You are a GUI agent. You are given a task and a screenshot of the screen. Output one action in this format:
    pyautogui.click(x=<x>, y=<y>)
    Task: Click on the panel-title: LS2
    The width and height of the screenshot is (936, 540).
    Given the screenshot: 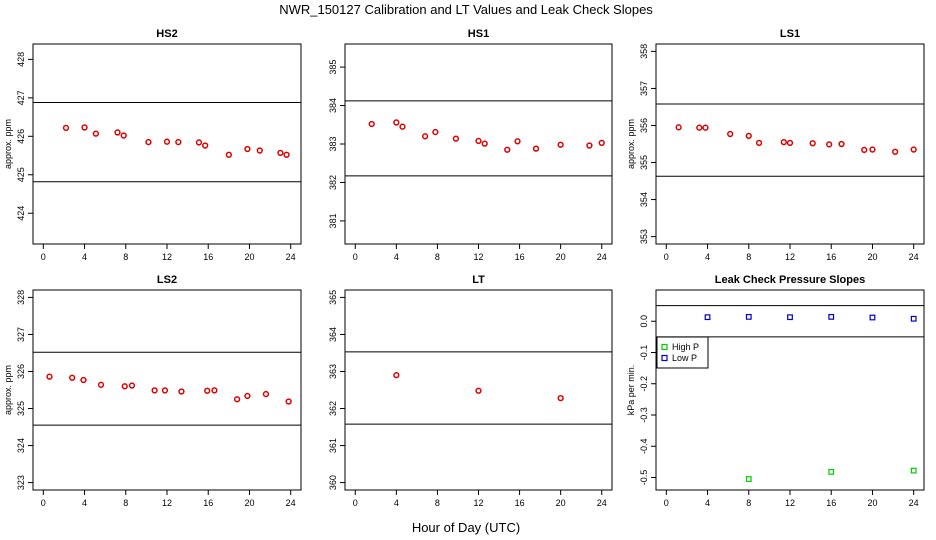 What is the action you would take?
    pyautogui.click(x=167, y=280)
    